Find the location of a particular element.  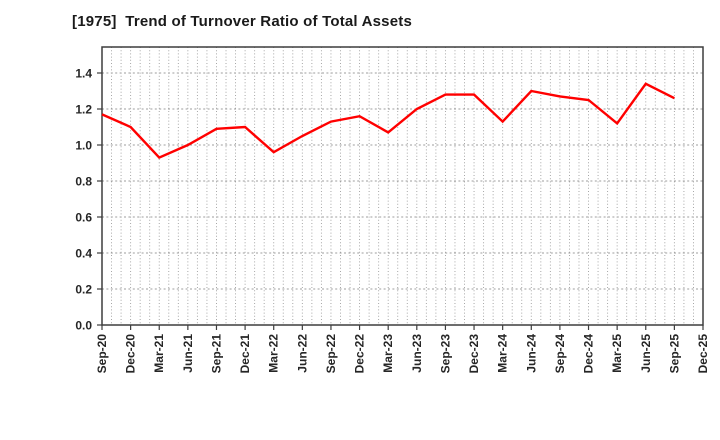

x-tick-label: Dec-22 is located at coordinates (360, 354).